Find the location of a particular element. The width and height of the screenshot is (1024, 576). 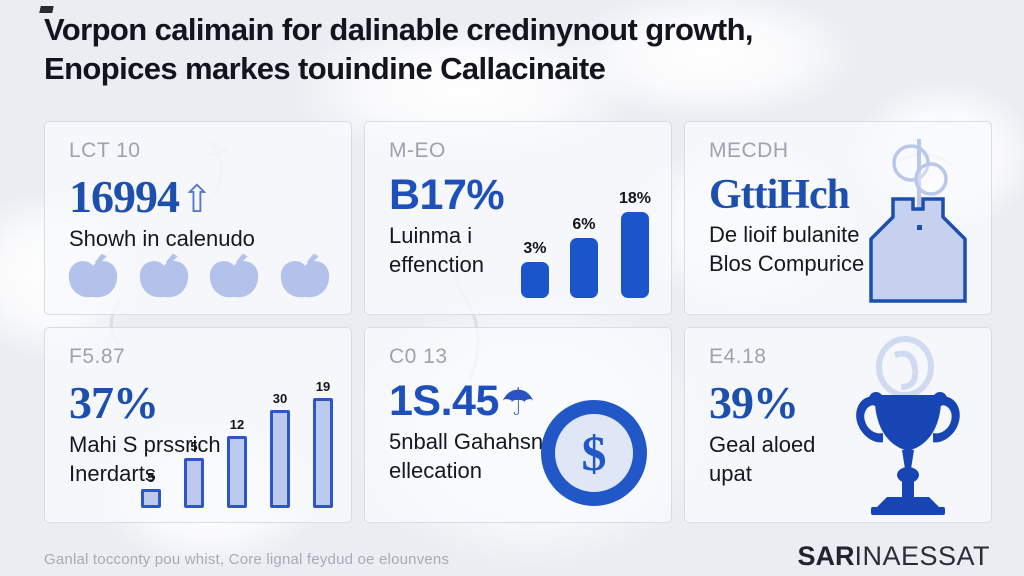

bar: 6% is located at coordinates (583, 257).